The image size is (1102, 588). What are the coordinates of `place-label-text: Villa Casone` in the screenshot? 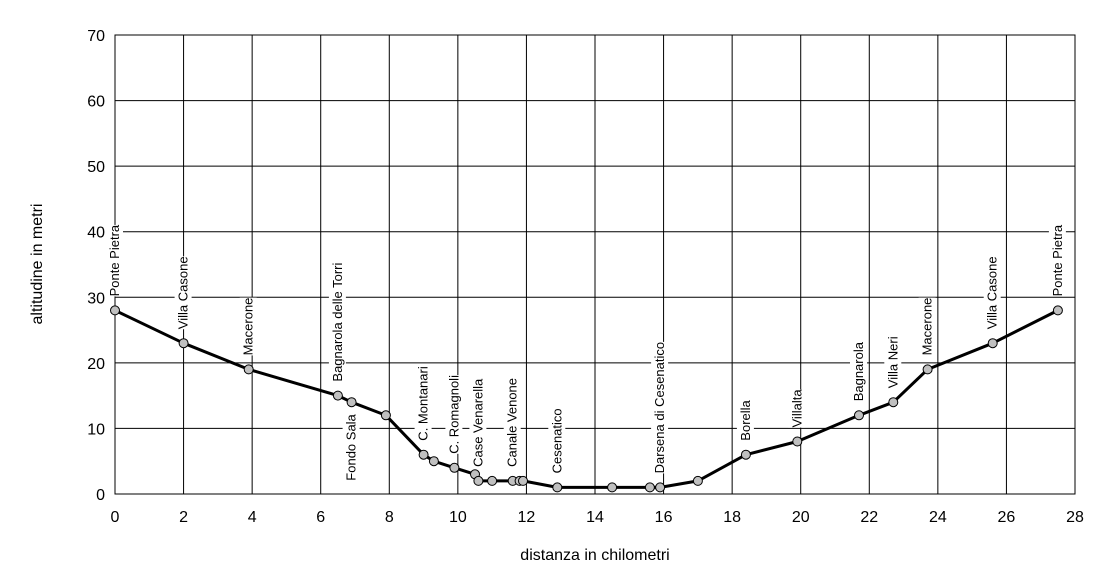 It's located at (183, 292).